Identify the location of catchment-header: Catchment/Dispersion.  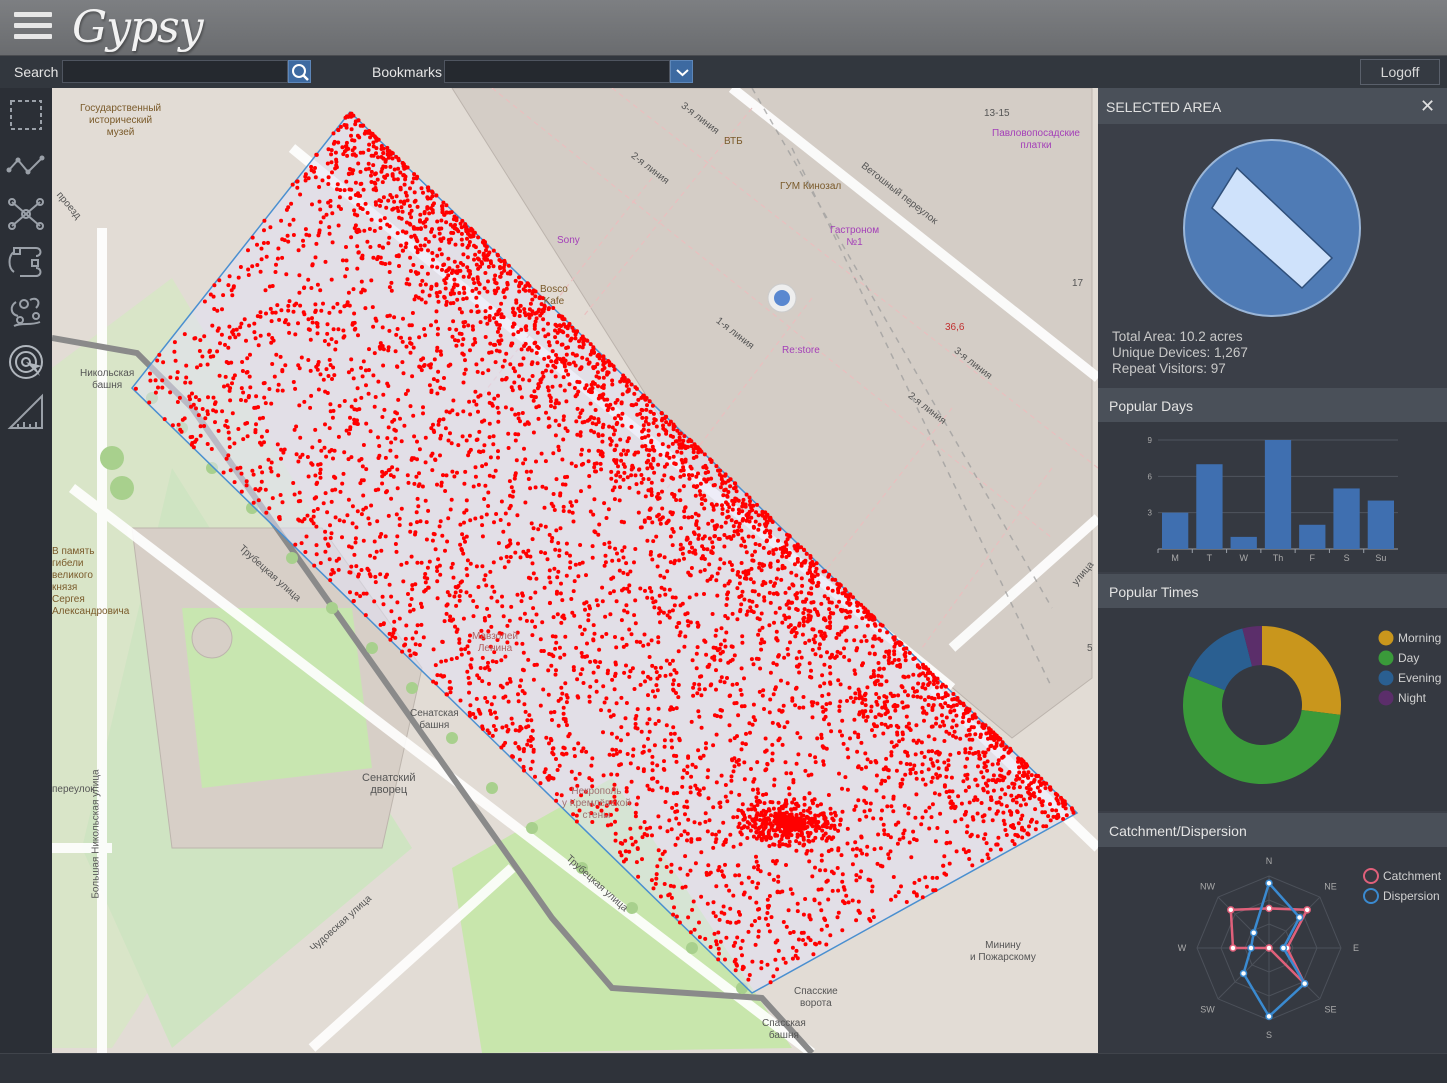
(1272, 830).